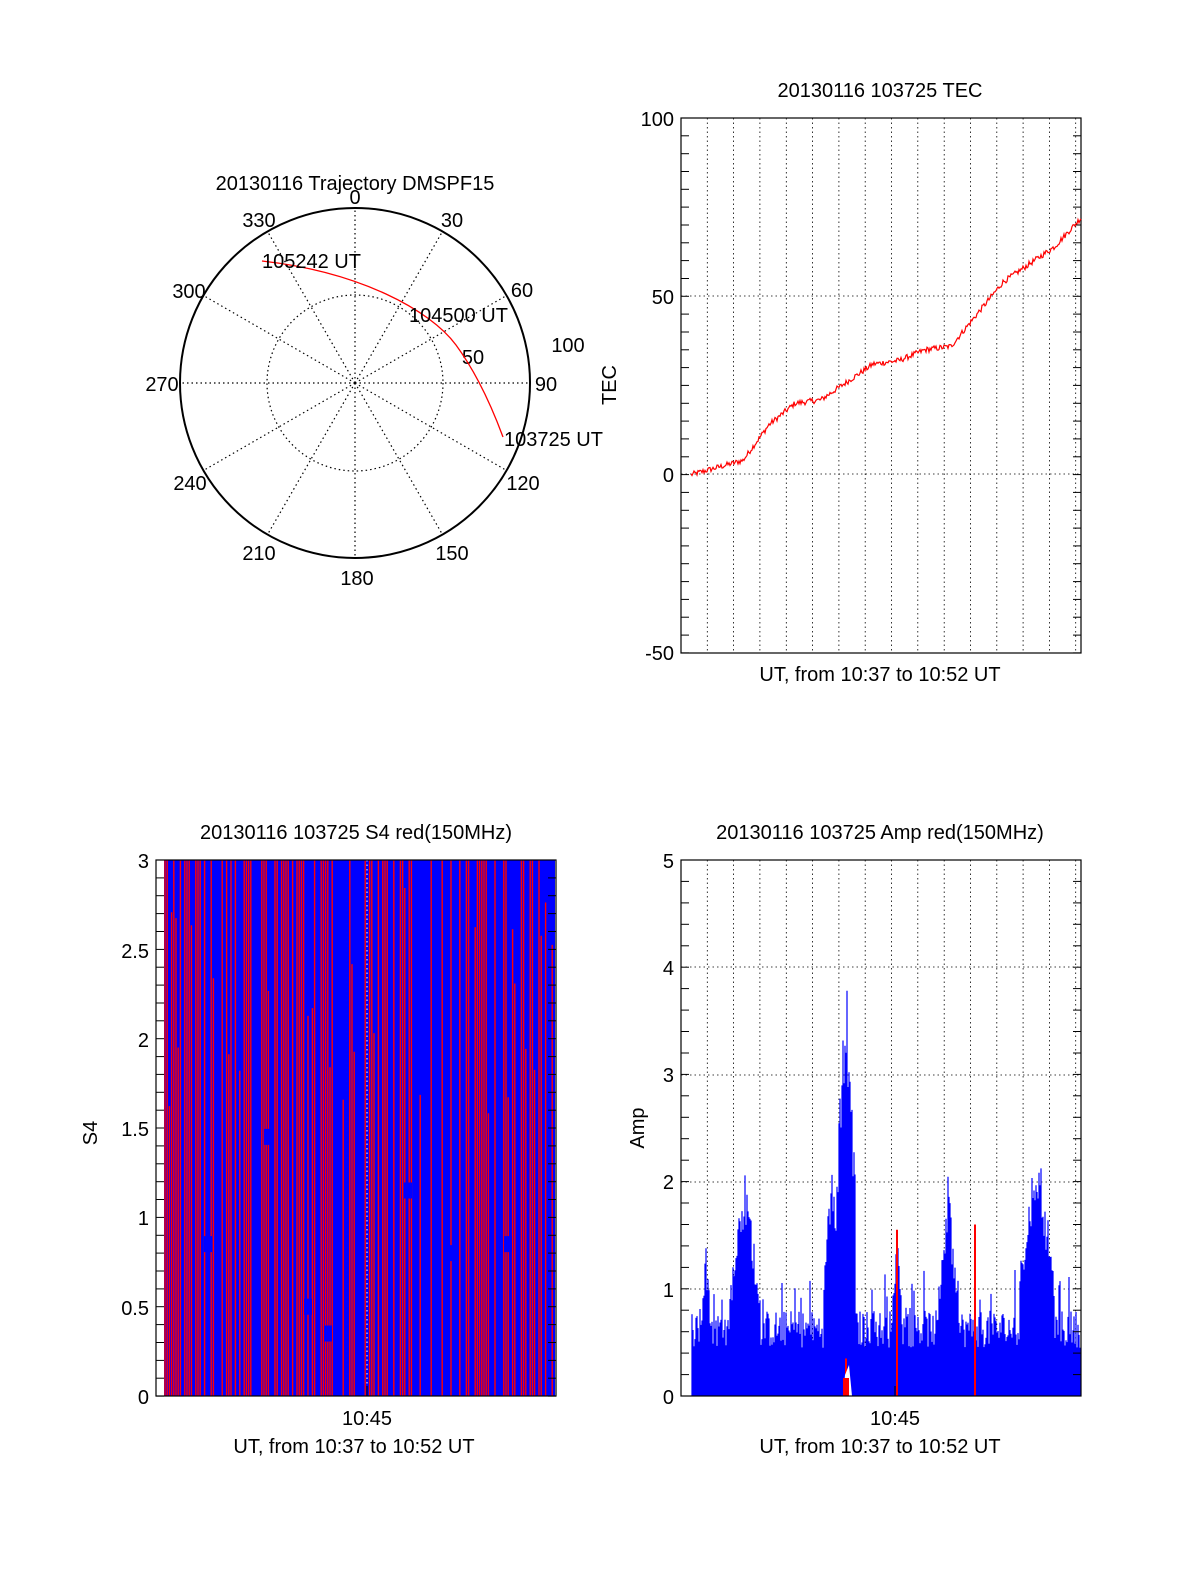 The width and height of the screenshot is (1200, 1575). Describe the element at coordinates (668, 1076) in the screenshot. I see `amp-ytick-3: 3` at that location.